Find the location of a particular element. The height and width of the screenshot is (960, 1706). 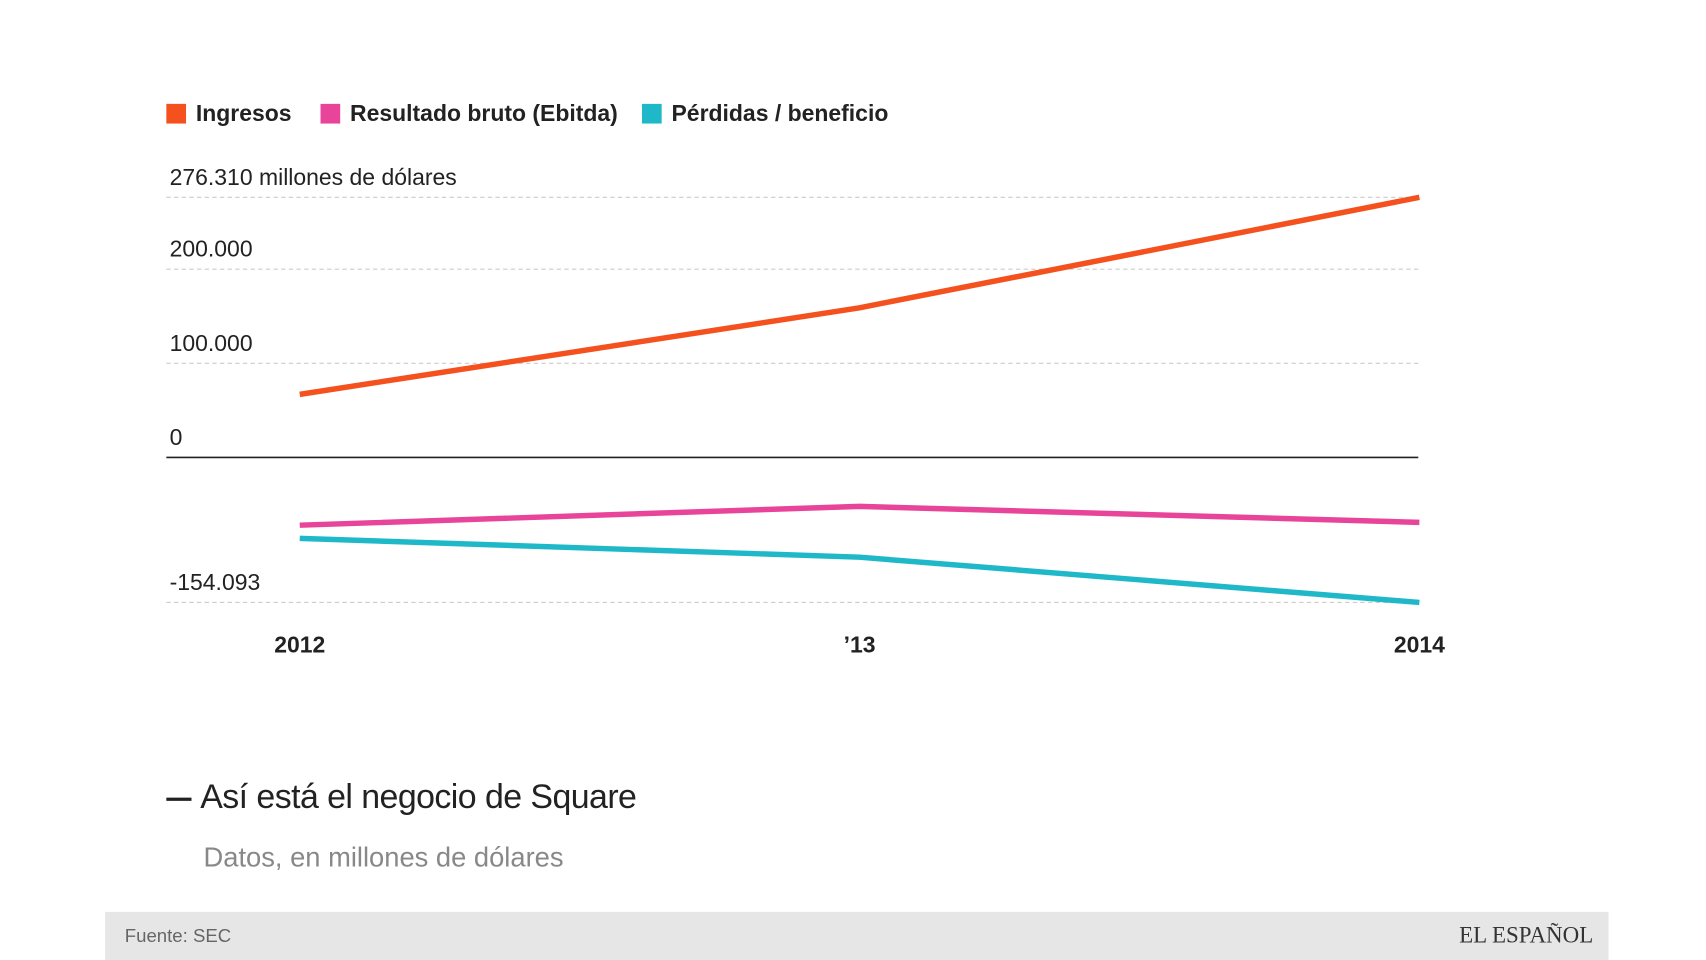

legend-label: Ingresos is located at coordinates (244, 113).